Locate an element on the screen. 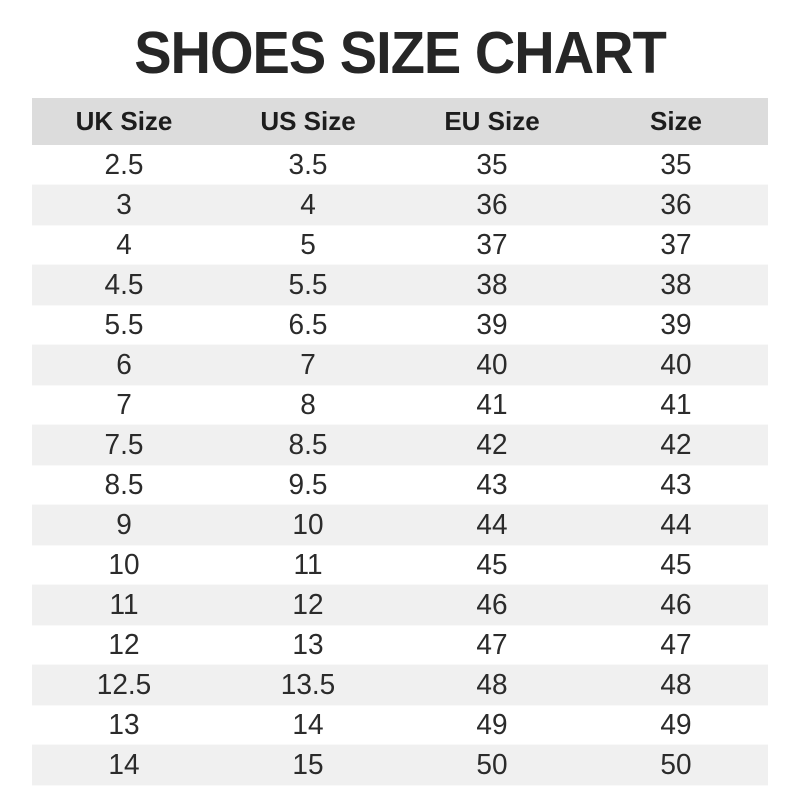 This screenshot has width=800, height=800. table-row: 10 11 45 45 is located at coordinates (400, 565).